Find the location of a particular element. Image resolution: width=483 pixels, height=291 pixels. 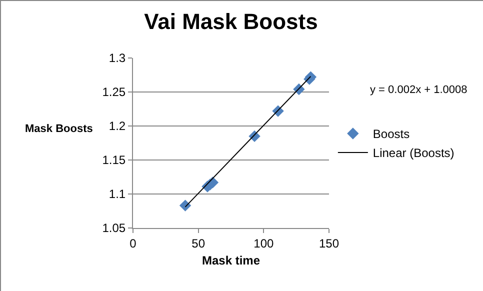

y-tick-label: 1.15 is located at coordinates (114, 160).